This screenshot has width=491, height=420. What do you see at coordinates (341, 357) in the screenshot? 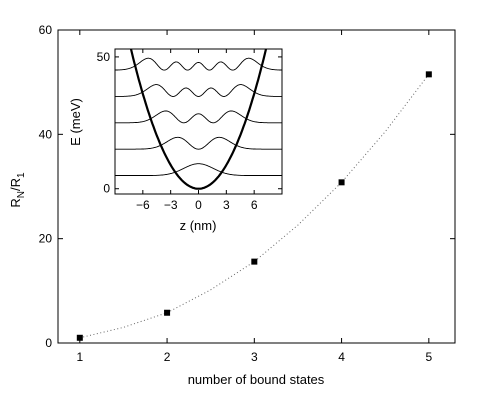
I see `x-tick-label: 4` at bounding box center [341, 357].